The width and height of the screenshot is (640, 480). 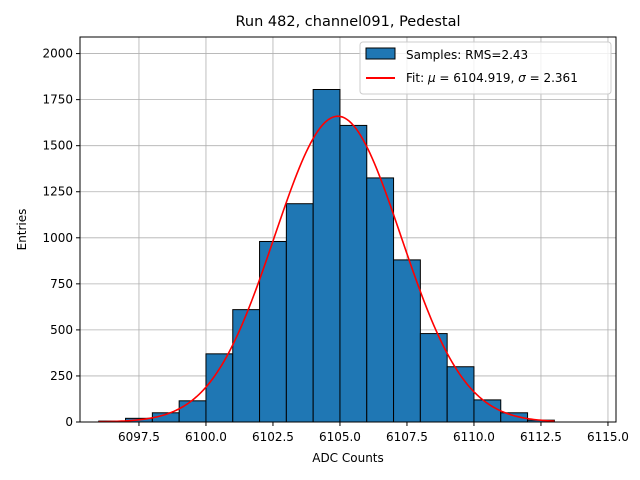 I want to click on x-tick-label: 6097.5, so click(x=139, y=437).